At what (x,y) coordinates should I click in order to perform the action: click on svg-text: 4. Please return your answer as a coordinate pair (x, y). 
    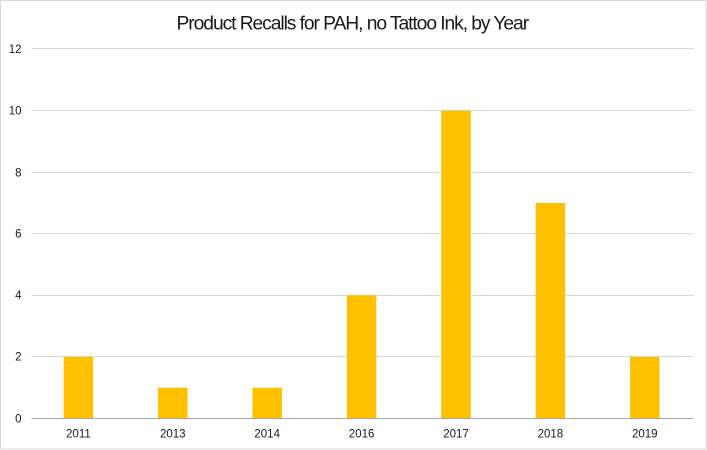
    Looking at the image, I should click on (18, 296).